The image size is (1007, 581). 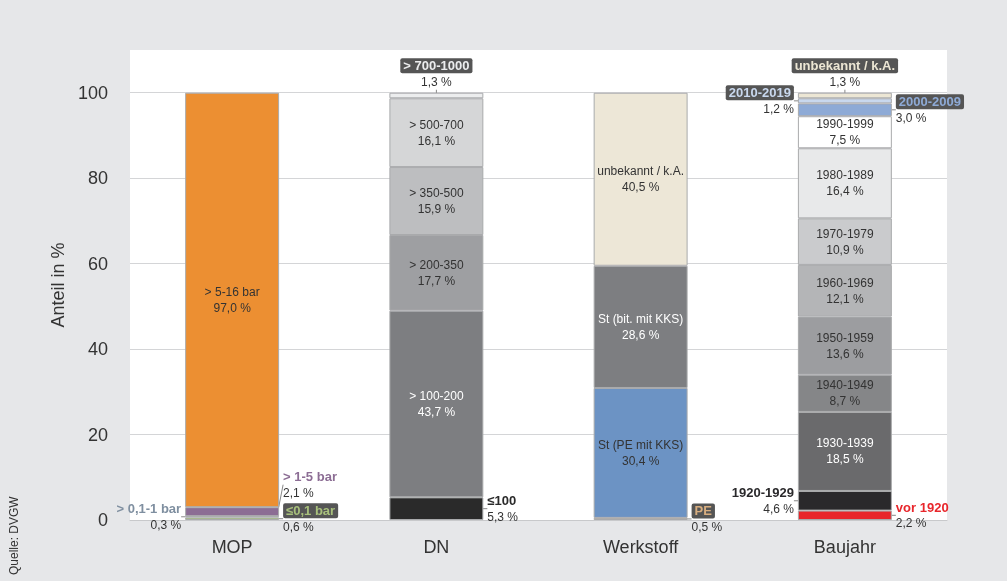 I want to click on data-label: 28,6 %, so click(x=640, y=334).